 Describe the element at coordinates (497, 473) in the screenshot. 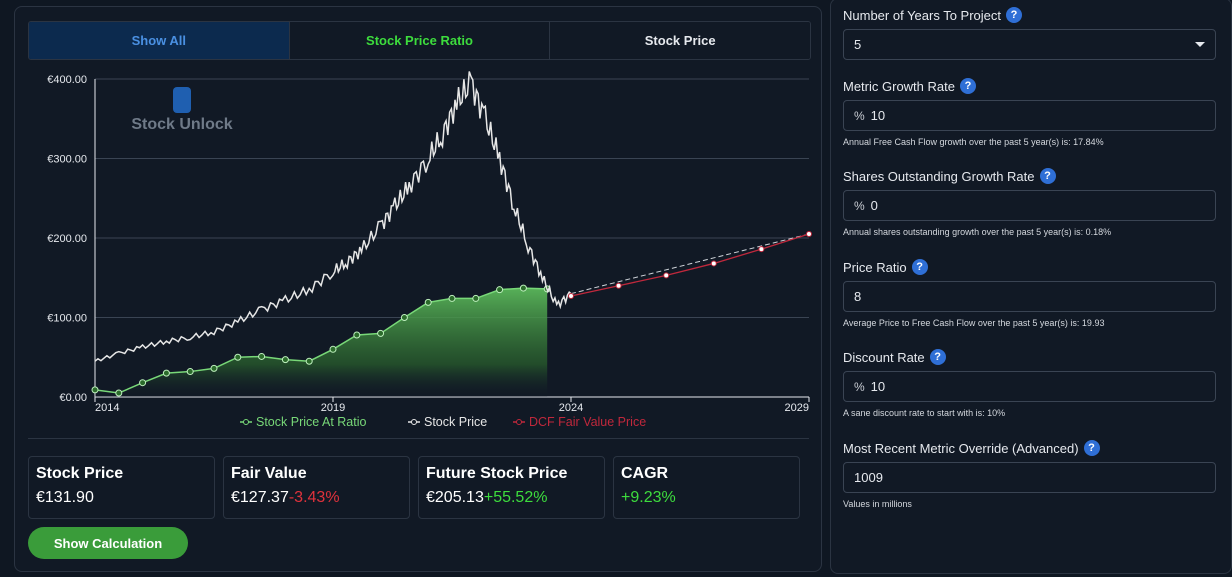

I see `card-title: Future Stock Price` at that location.